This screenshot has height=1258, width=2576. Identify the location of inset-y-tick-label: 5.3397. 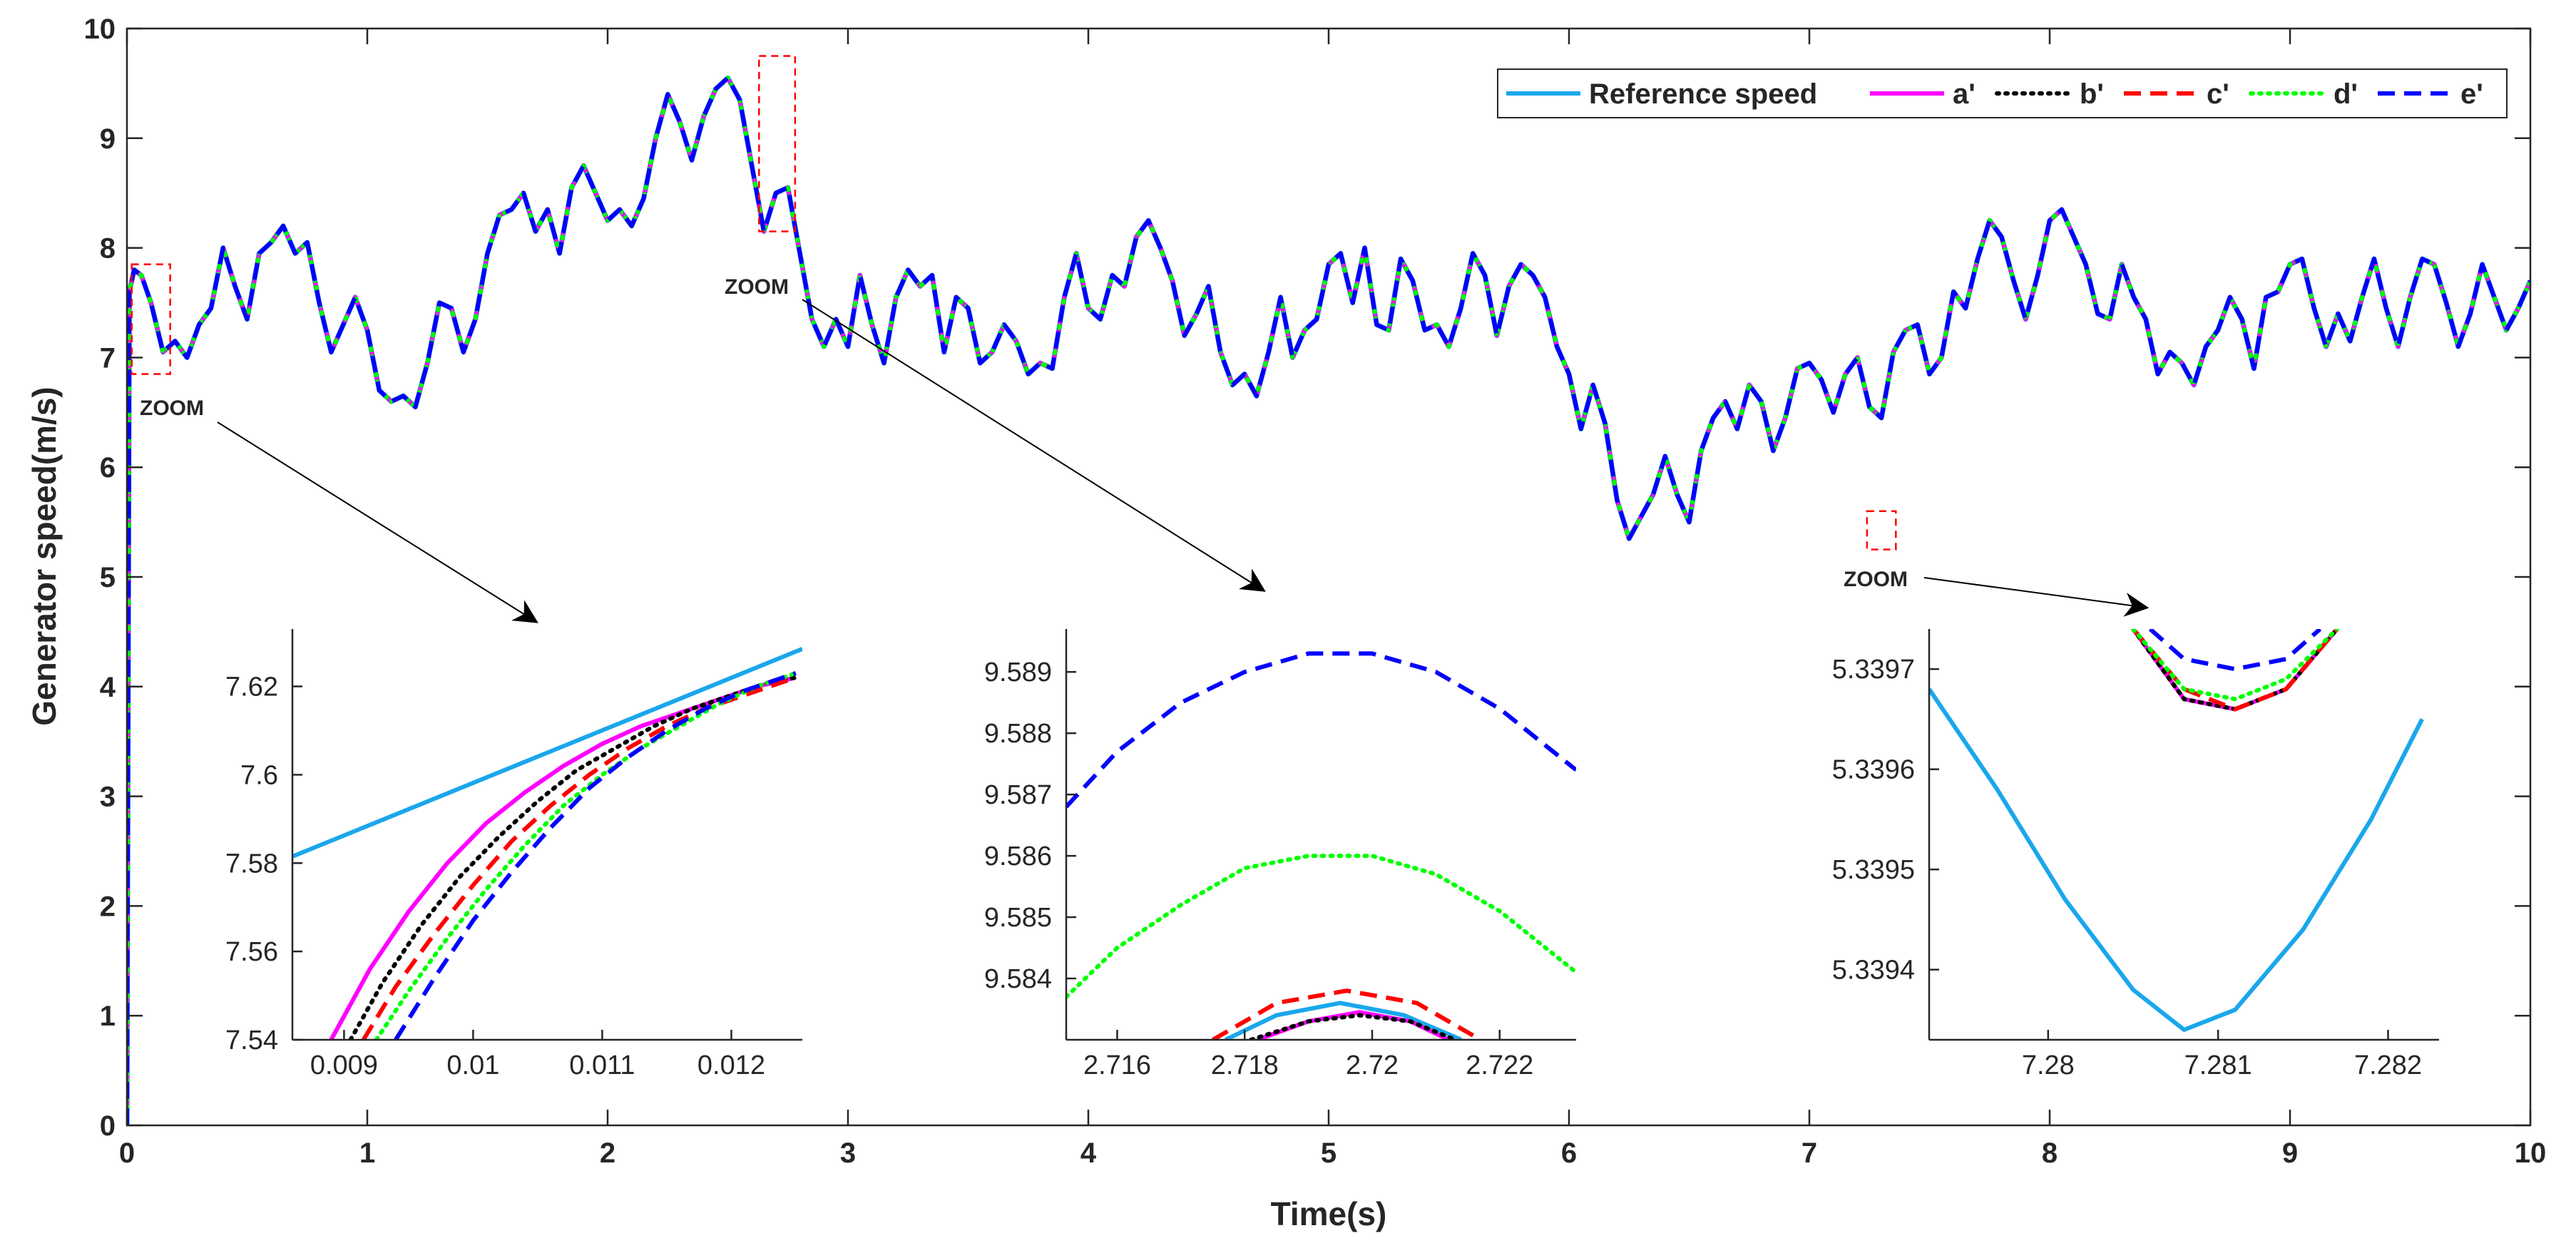
(1873, 670).